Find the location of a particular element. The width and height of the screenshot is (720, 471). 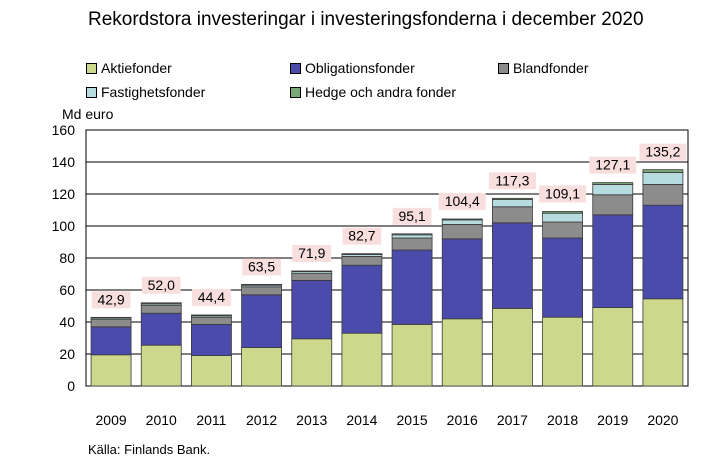

y-tick-label-20: 20 is located at coordinates (67, 354).